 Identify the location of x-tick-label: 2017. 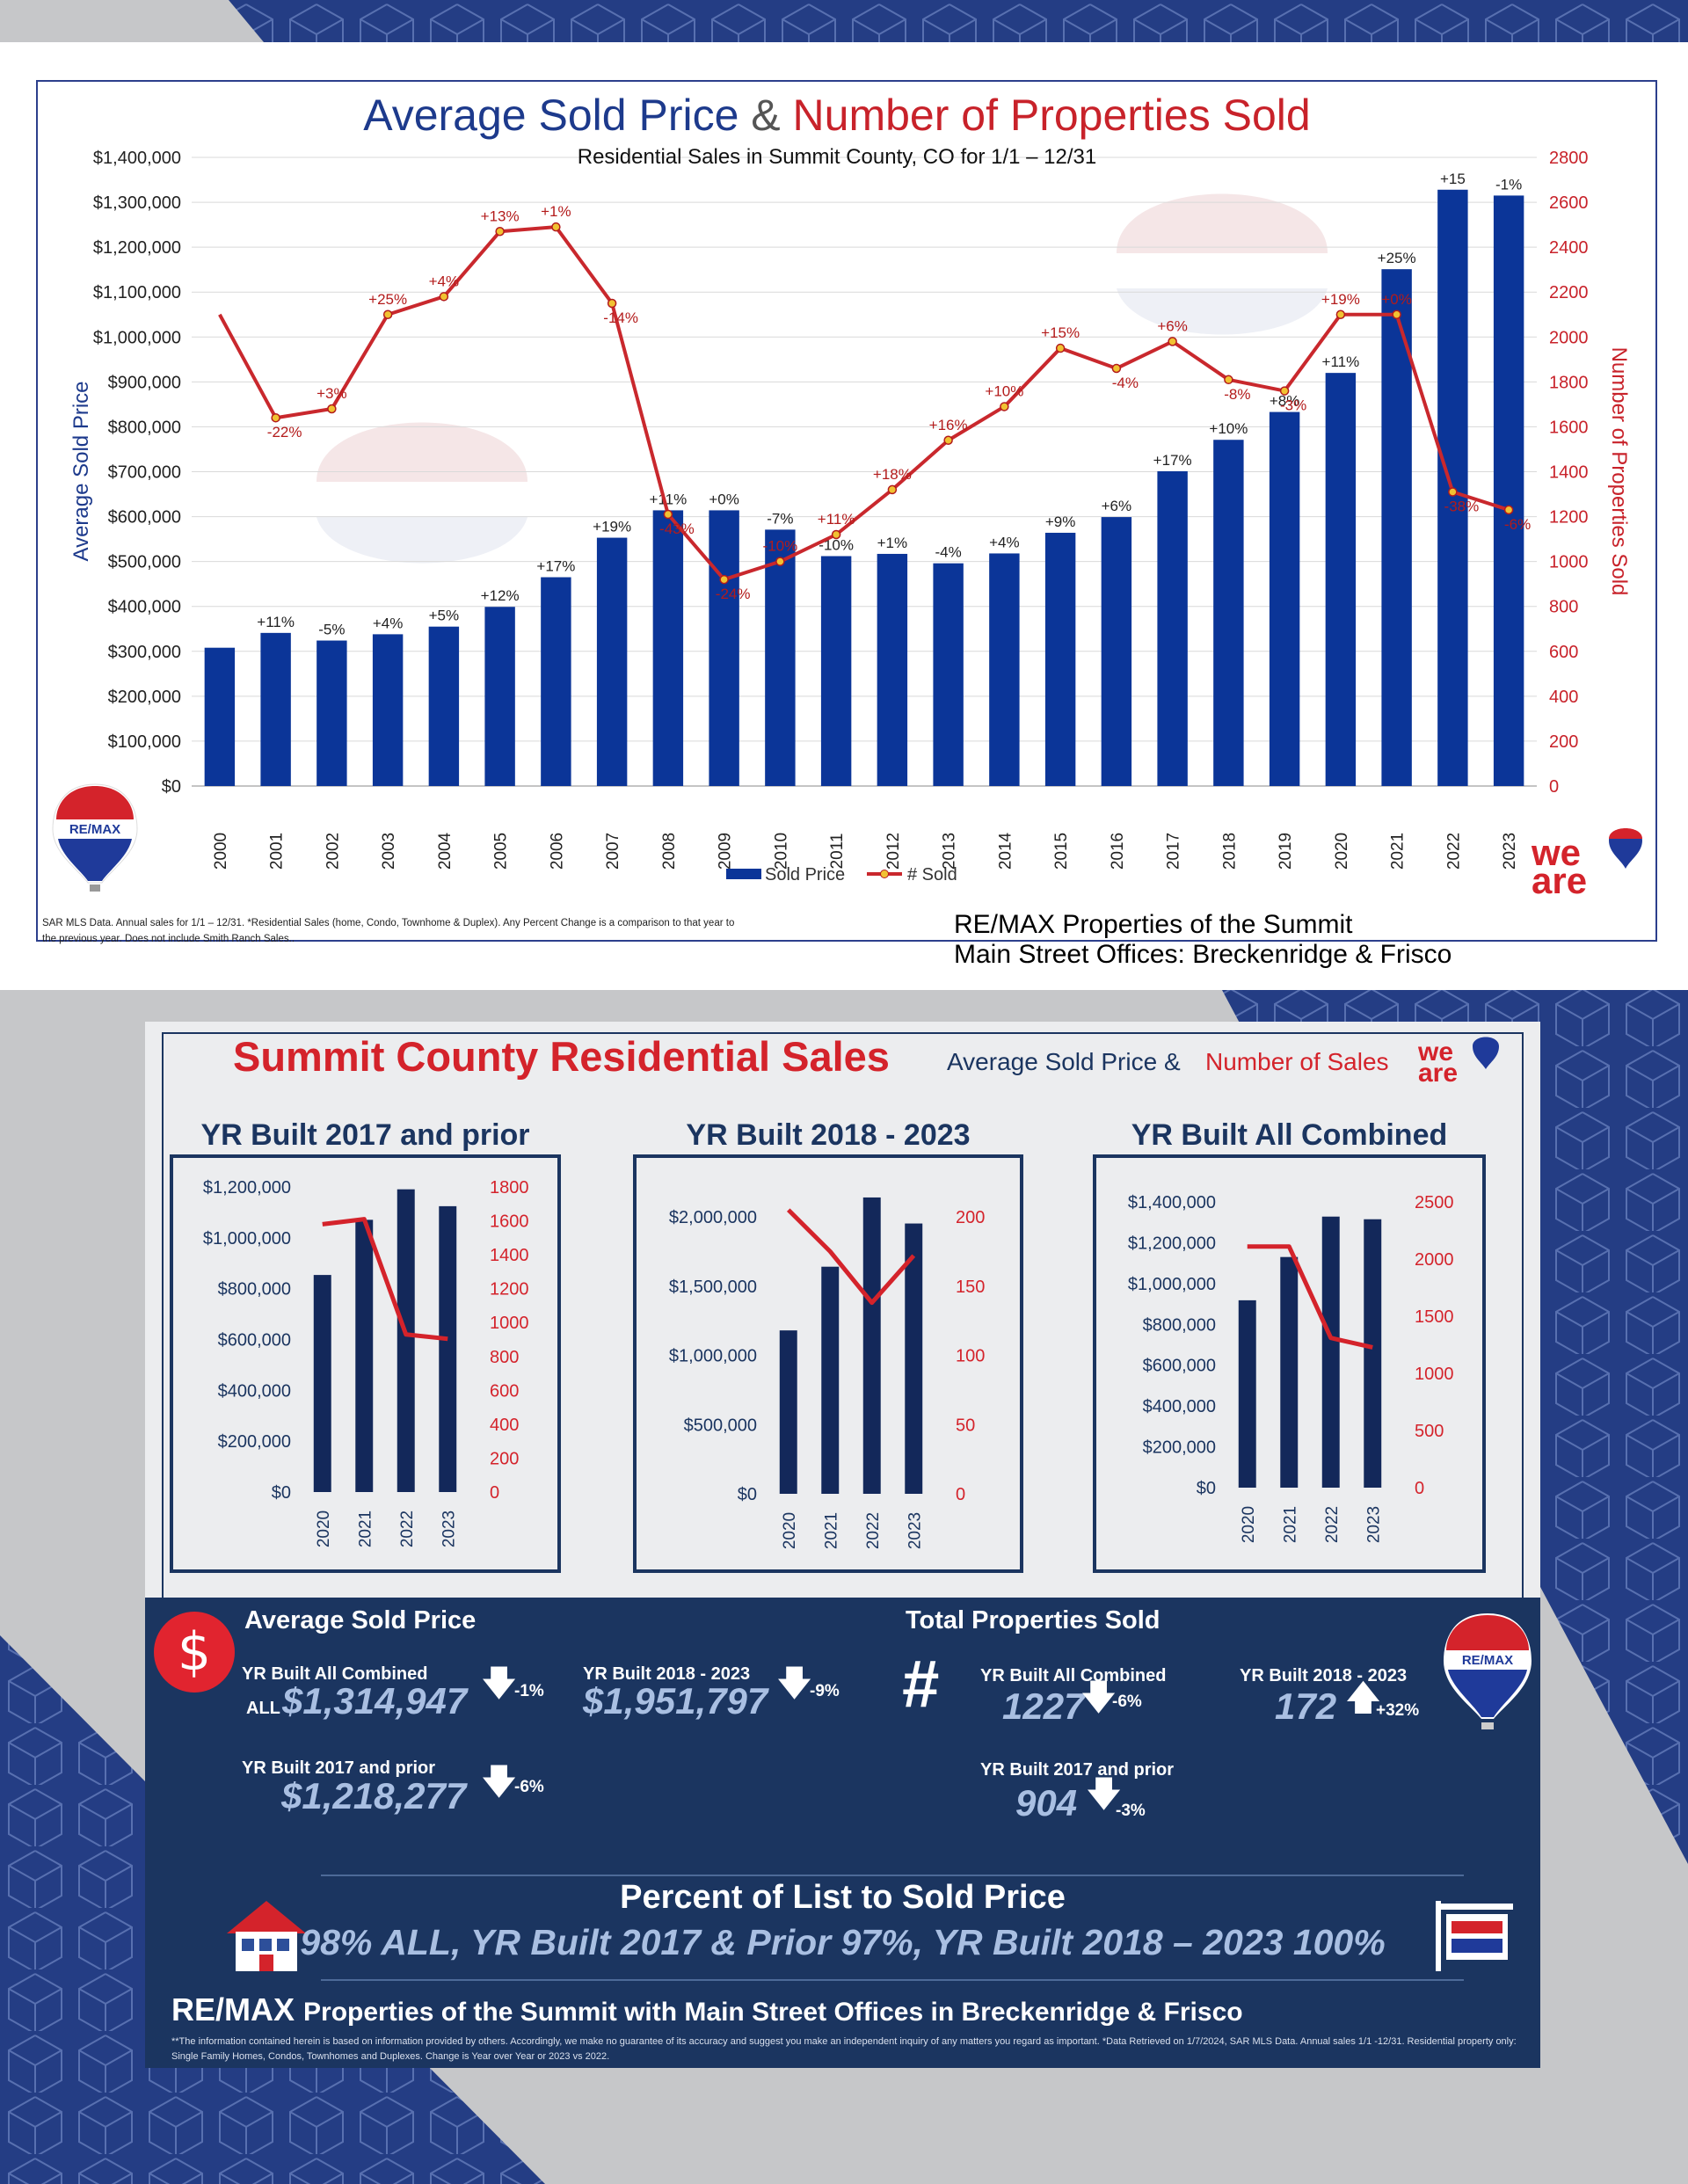
(1174, 851).